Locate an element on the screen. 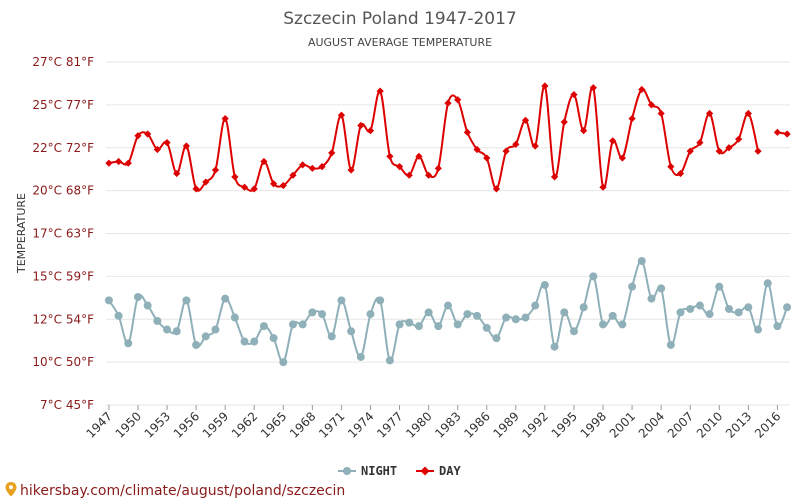 This screenshot has height=500, width=800. legend-item-day: DAY is located at coordinates (438, 471).